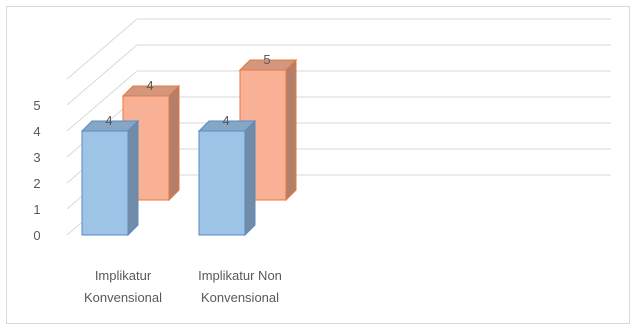 The height and width of the screenshot is (333, 640). Describe the element at coordinates (36, 157) in the screenshot. I see `y-tick-label: 3` at that location.